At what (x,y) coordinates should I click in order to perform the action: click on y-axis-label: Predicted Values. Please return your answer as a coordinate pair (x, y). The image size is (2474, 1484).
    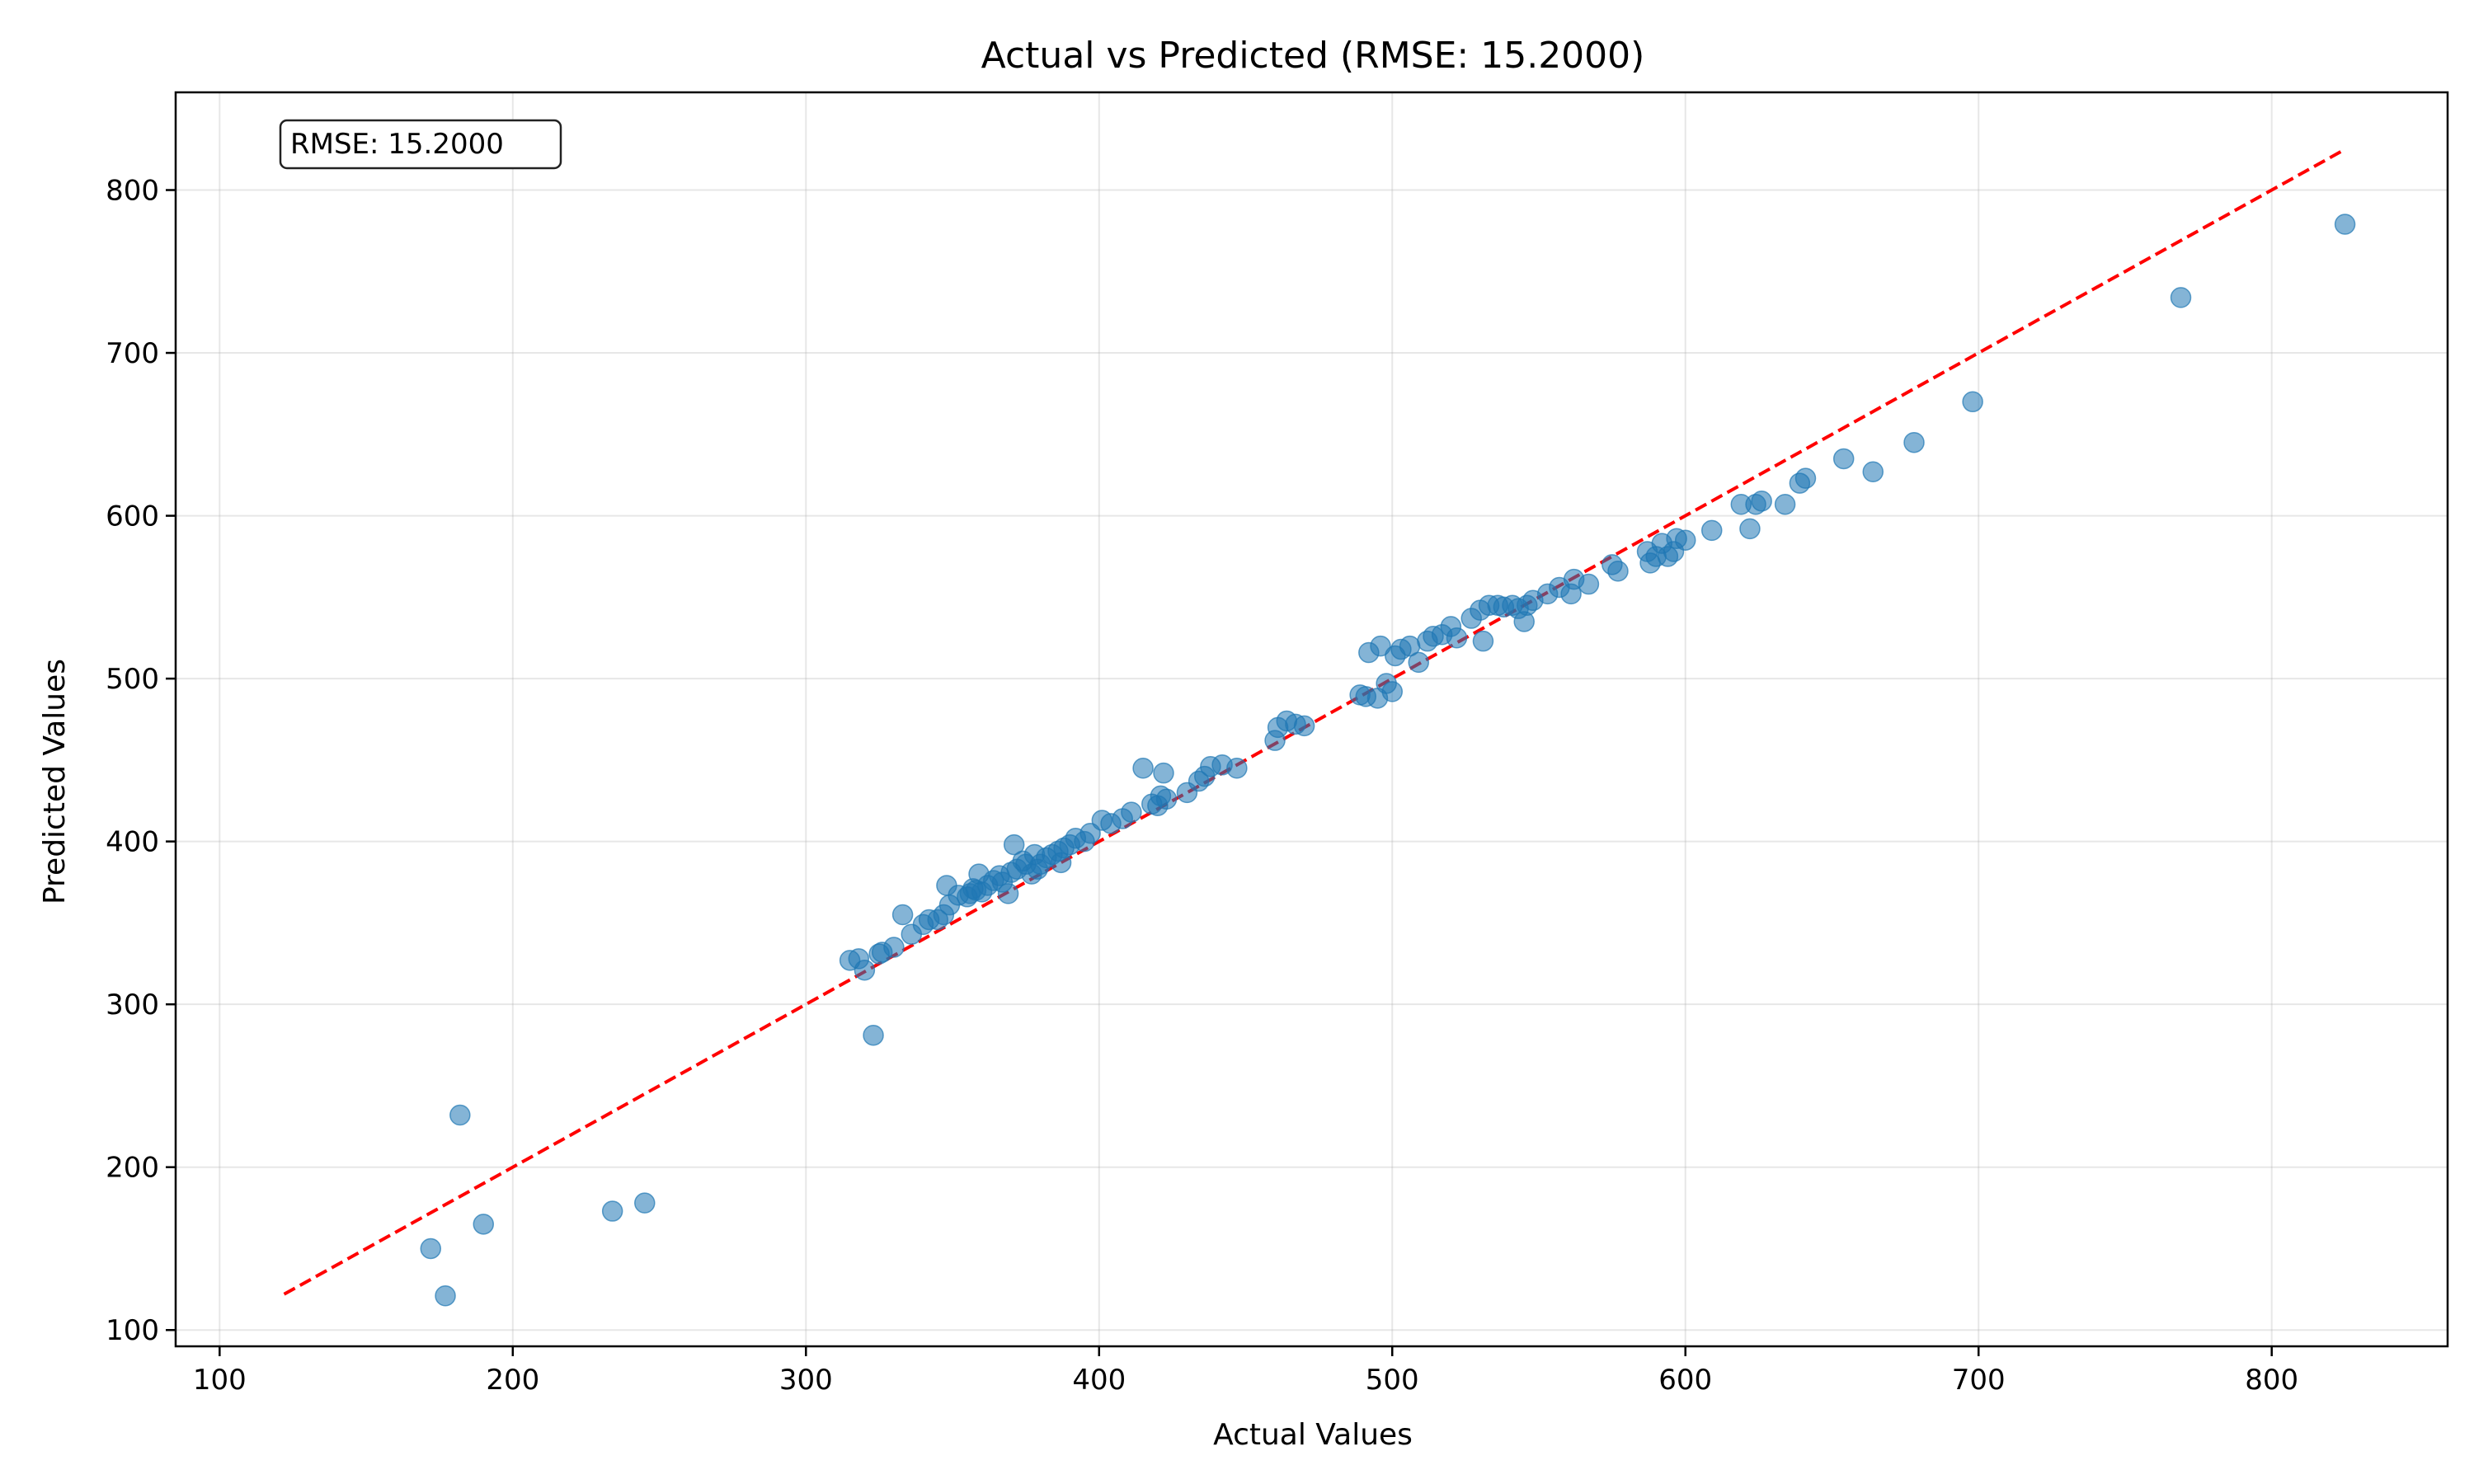
    Looking at the image, I should click on (55, 781).